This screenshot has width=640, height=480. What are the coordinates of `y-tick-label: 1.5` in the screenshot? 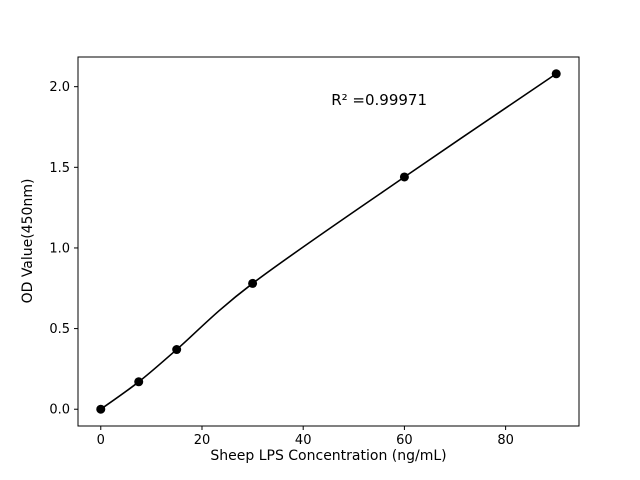 It's located at (59, 168).